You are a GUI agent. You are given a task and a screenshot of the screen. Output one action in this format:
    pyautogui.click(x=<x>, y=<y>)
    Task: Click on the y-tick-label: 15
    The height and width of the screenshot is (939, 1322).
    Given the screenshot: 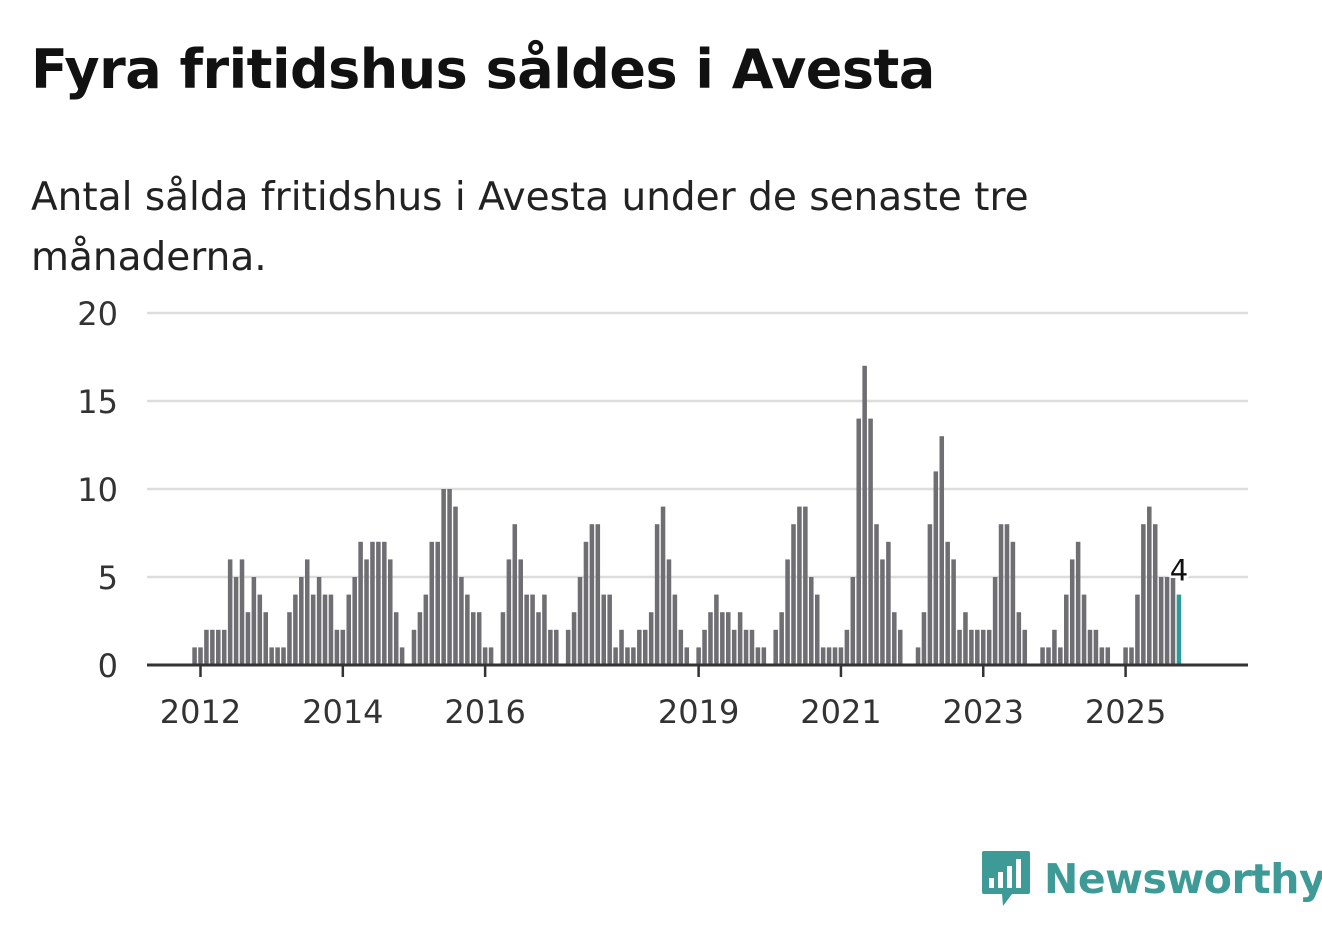 What is the action you would take?
    pyautogui.click(x=97, y=402)
    